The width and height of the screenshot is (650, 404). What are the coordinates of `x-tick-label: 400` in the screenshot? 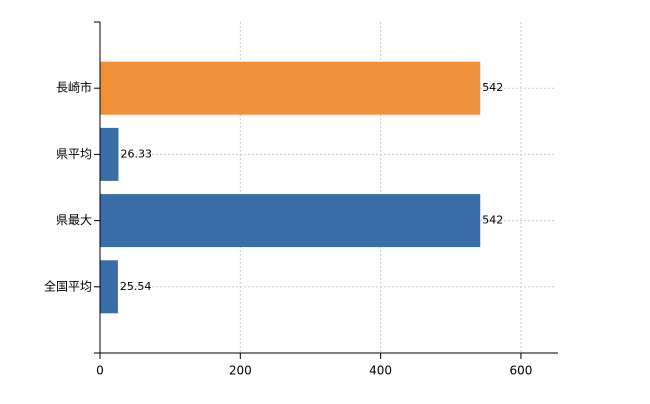 It's located at (380, 371).